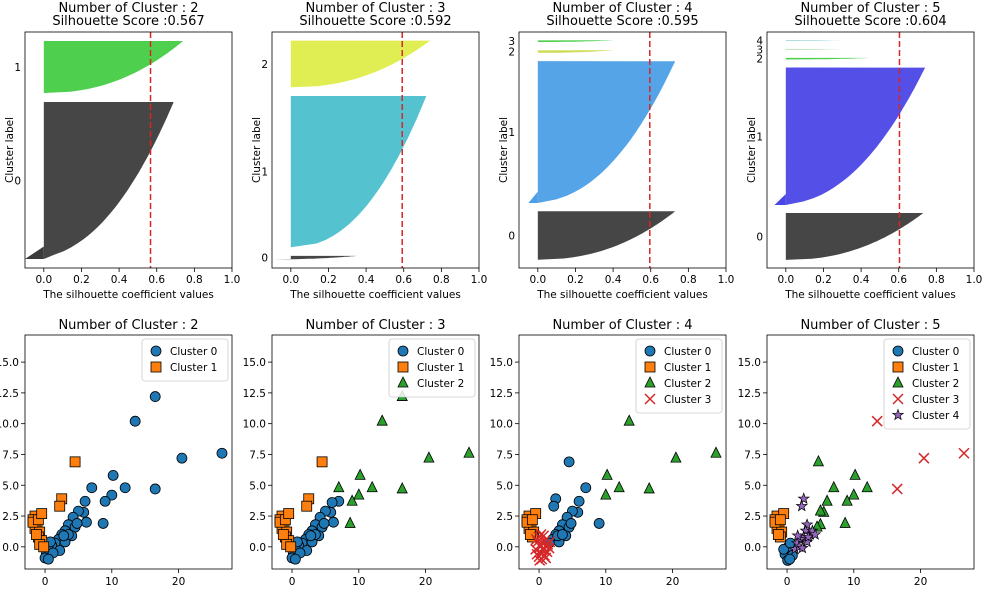 The image size is (989, 600). I want to click on y-axis-label: Cluster label, so click(257, 150).